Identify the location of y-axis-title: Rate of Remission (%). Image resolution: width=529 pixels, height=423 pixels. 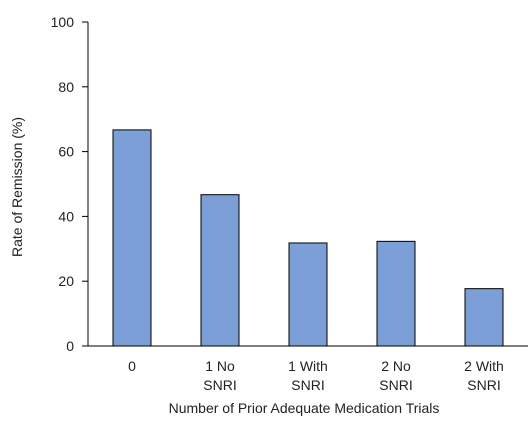
(17, 187).